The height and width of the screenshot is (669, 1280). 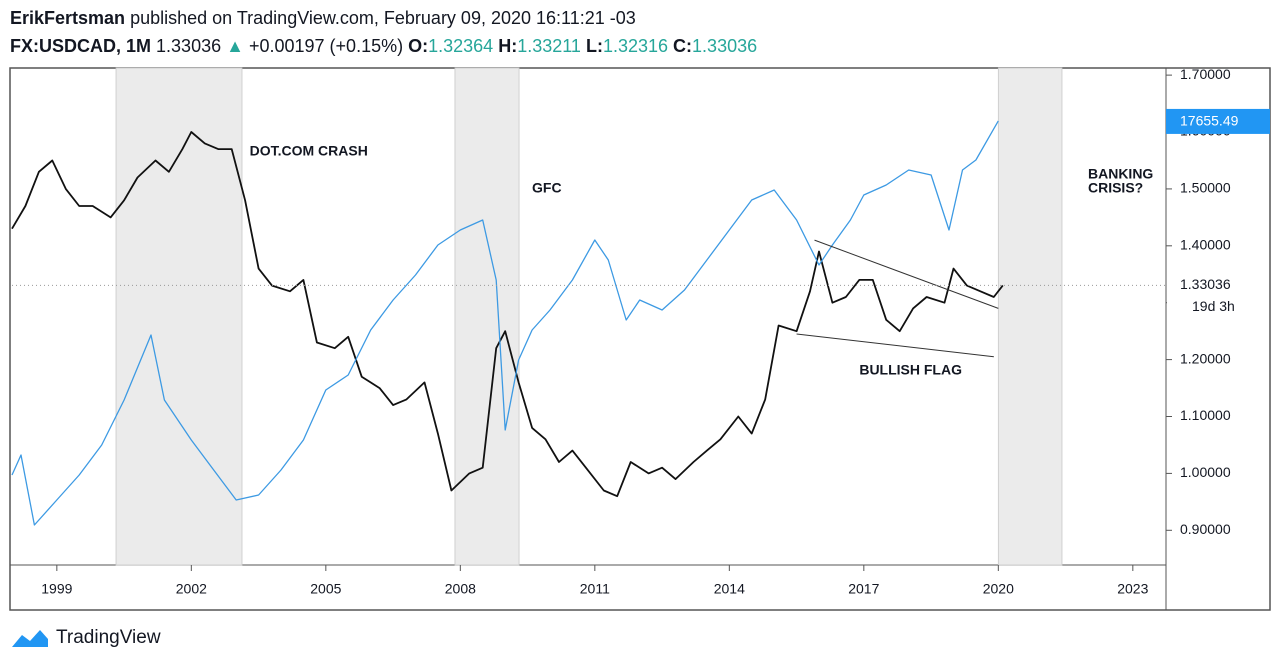 What do you see at coordinates (910, 370) in the screenshot?
I see `annotation: BULLISH FLAG` at bounding box center [910, 370].